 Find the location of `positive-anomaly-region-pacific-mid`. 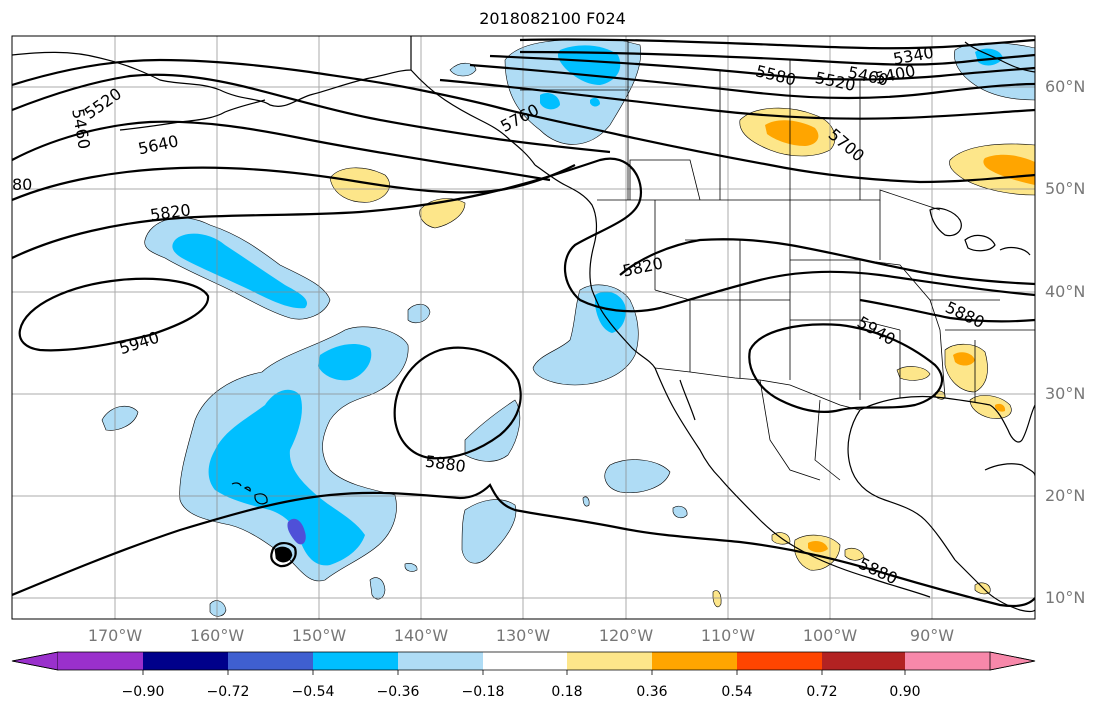

positive-anomaly-region-pacific-mid is located at coordinates (442, 213).